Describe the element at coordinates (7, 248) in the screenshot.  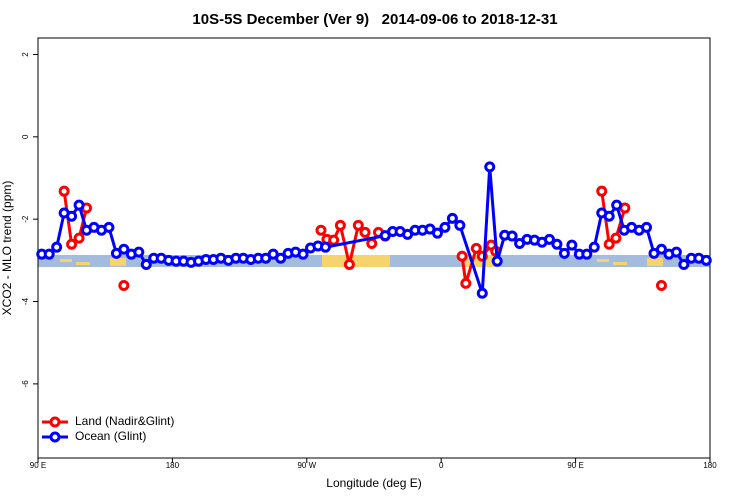
I see `y-axis-label: XCO2 - MLO trend (ppm)` at that location.